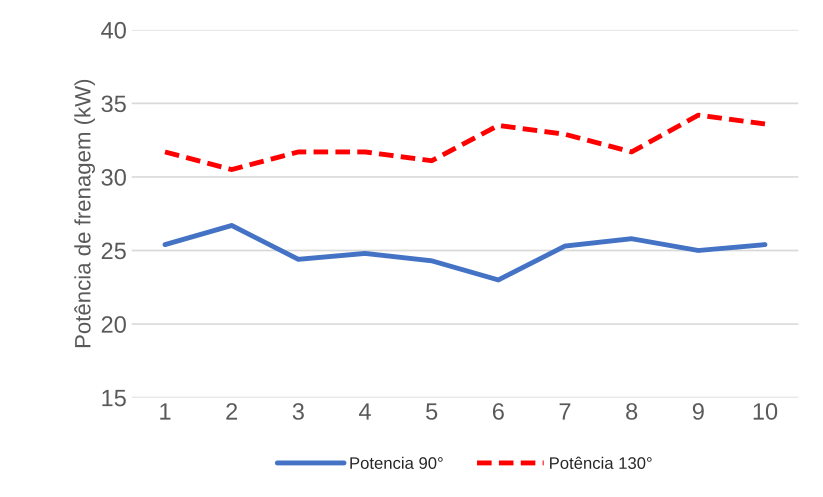 Image resolution: width=823 pixels, height=497 pixels. What do you see at coordinates (165, 411) in the screenshot?
I see `x-tick-label: 1` at bounding box center [165, 411].